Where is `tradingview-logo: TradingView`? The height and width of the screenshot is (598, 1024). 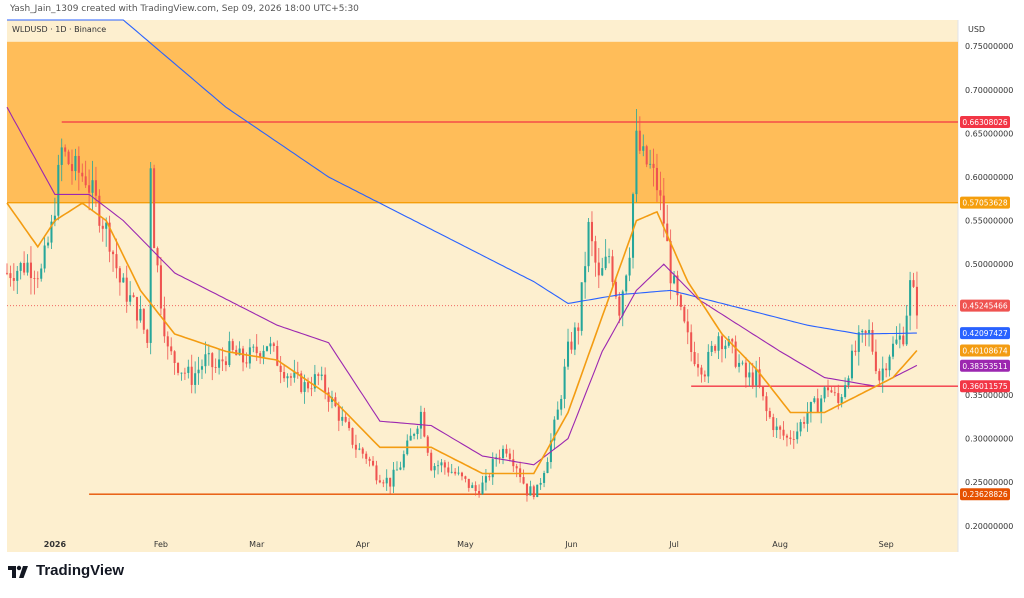 tradingview-logo: TradingView is located at coordinates (66, 570).